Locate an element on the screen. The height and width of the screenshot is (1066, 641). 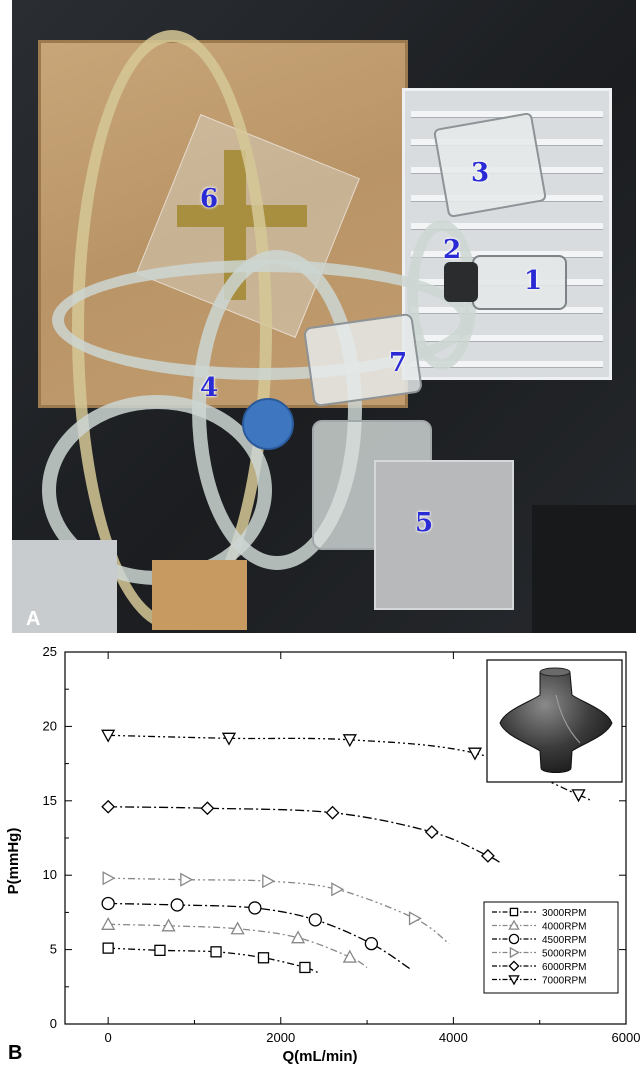
legend-marker-7000RPM is located at coordinates (514, 980).